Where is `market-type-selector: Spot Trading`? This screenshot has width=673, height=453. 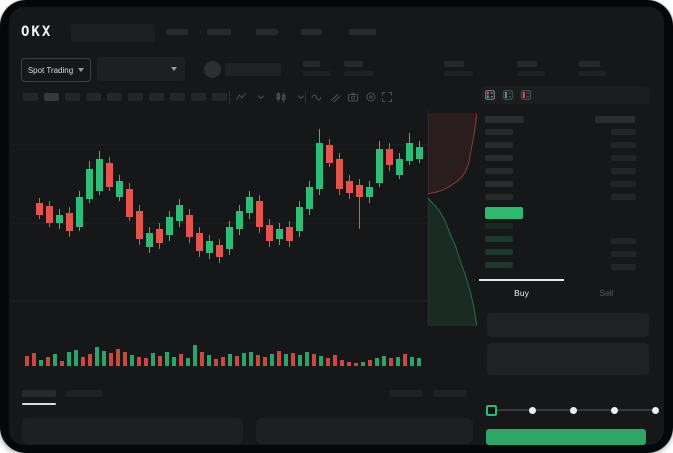 market-type-selector: Spot Trading is located at coordinates (56, 70).